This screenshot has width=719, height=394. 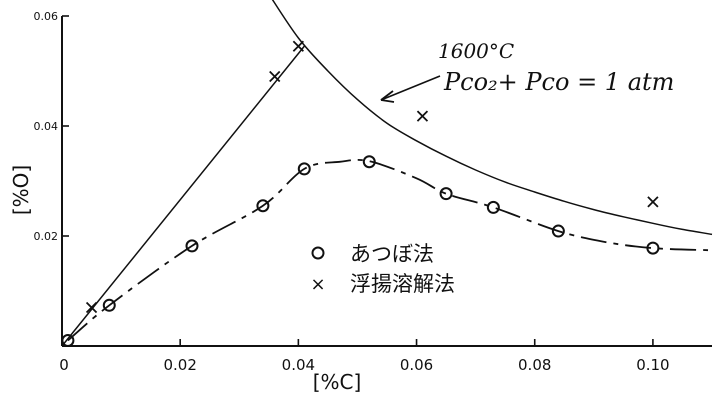 I want to click on x-tick-label: 0.04, so click(x=298, y=365).